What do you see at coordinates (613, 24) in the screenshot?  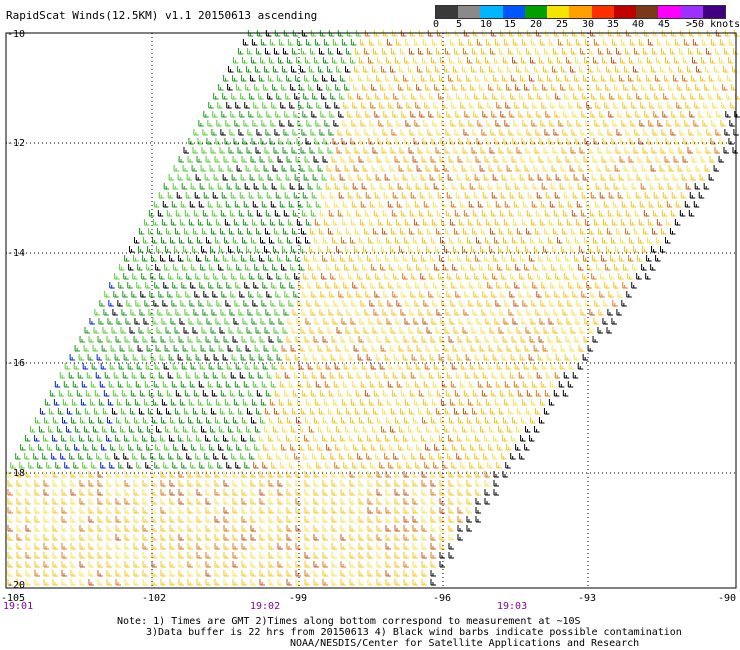 I see `colorbar-label-35: 35` at bounding box center [613, 24].